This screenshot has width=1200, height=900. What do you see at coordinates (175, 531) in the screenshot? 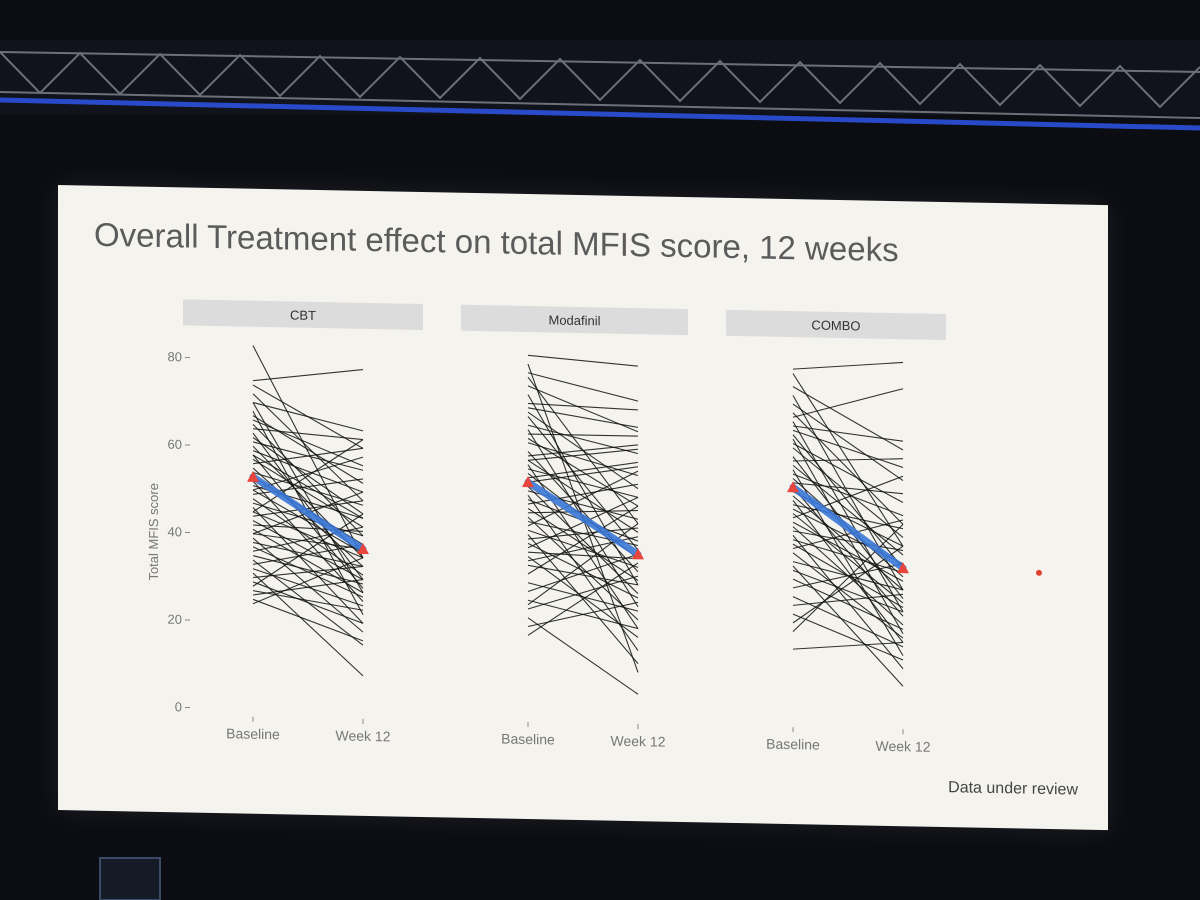
I see `y-tick-label: 40` at bounding box center [175, 531].